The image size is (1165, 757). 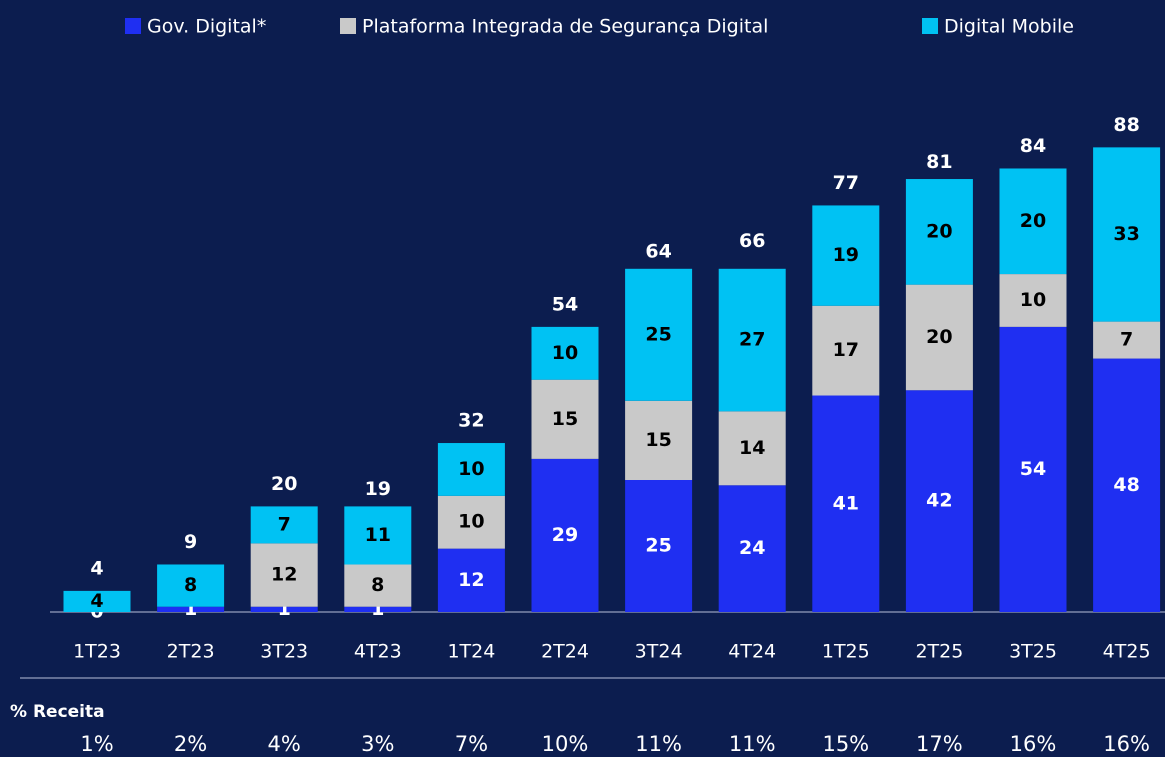 What do you see at coordinates (377, 744) in the screenshot?
I see `revenue-share: 3%` at bounding box center [377, 744].